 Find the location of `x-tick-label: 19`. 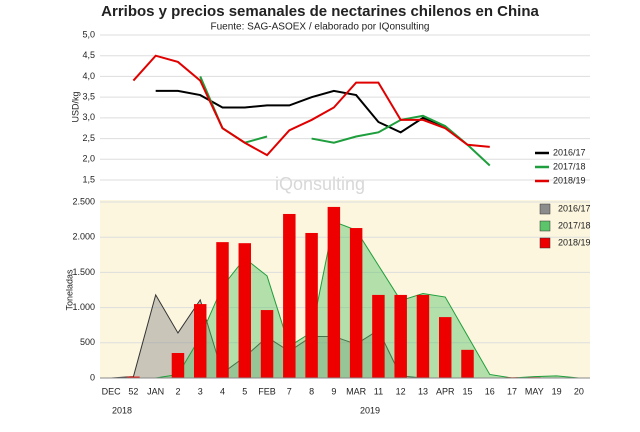

x-tick-label: 19 is located at coordinates (557, 391).